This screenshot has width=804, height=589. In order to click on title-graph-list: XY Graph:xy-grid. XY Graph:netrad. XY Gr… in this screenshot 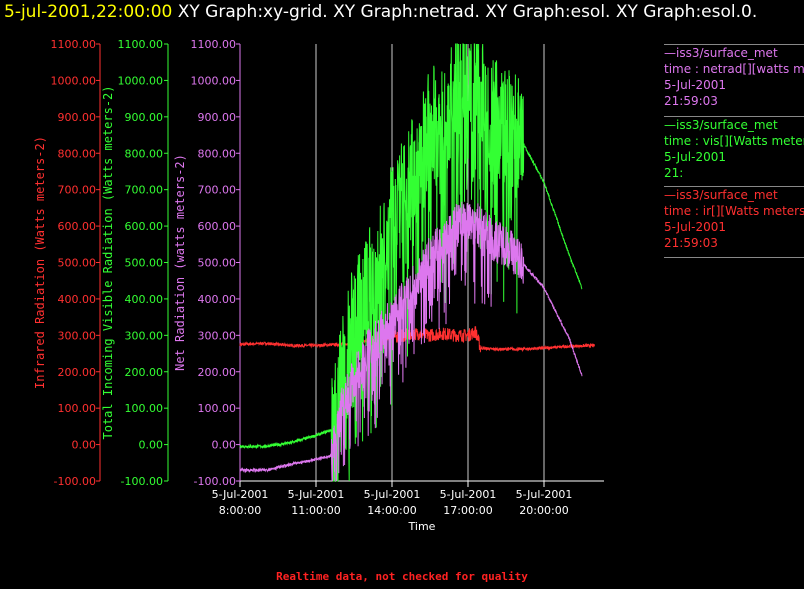, I will do `click(467, 12)`.